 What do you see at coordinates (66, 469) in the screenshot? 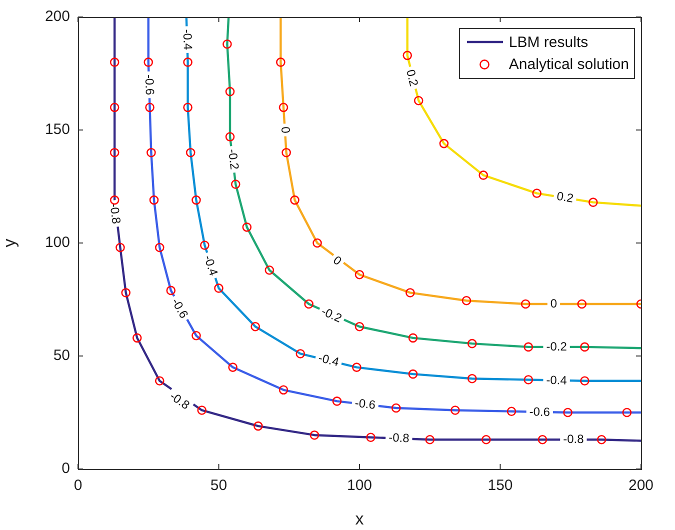
I see `y-tick-label: 0` at bounding box center [66, 469].